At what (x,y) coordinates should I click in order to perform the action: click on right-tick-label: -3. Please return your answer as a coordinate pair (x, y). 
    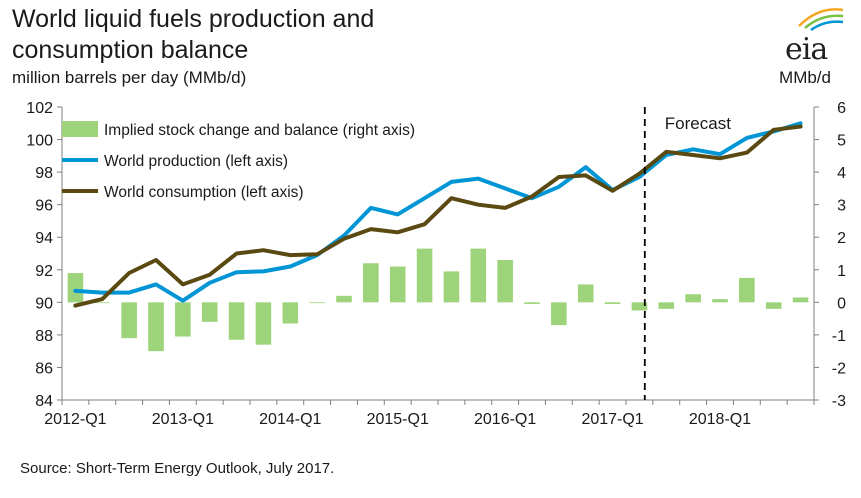
    Looking at the image, I should click on (839, 401).